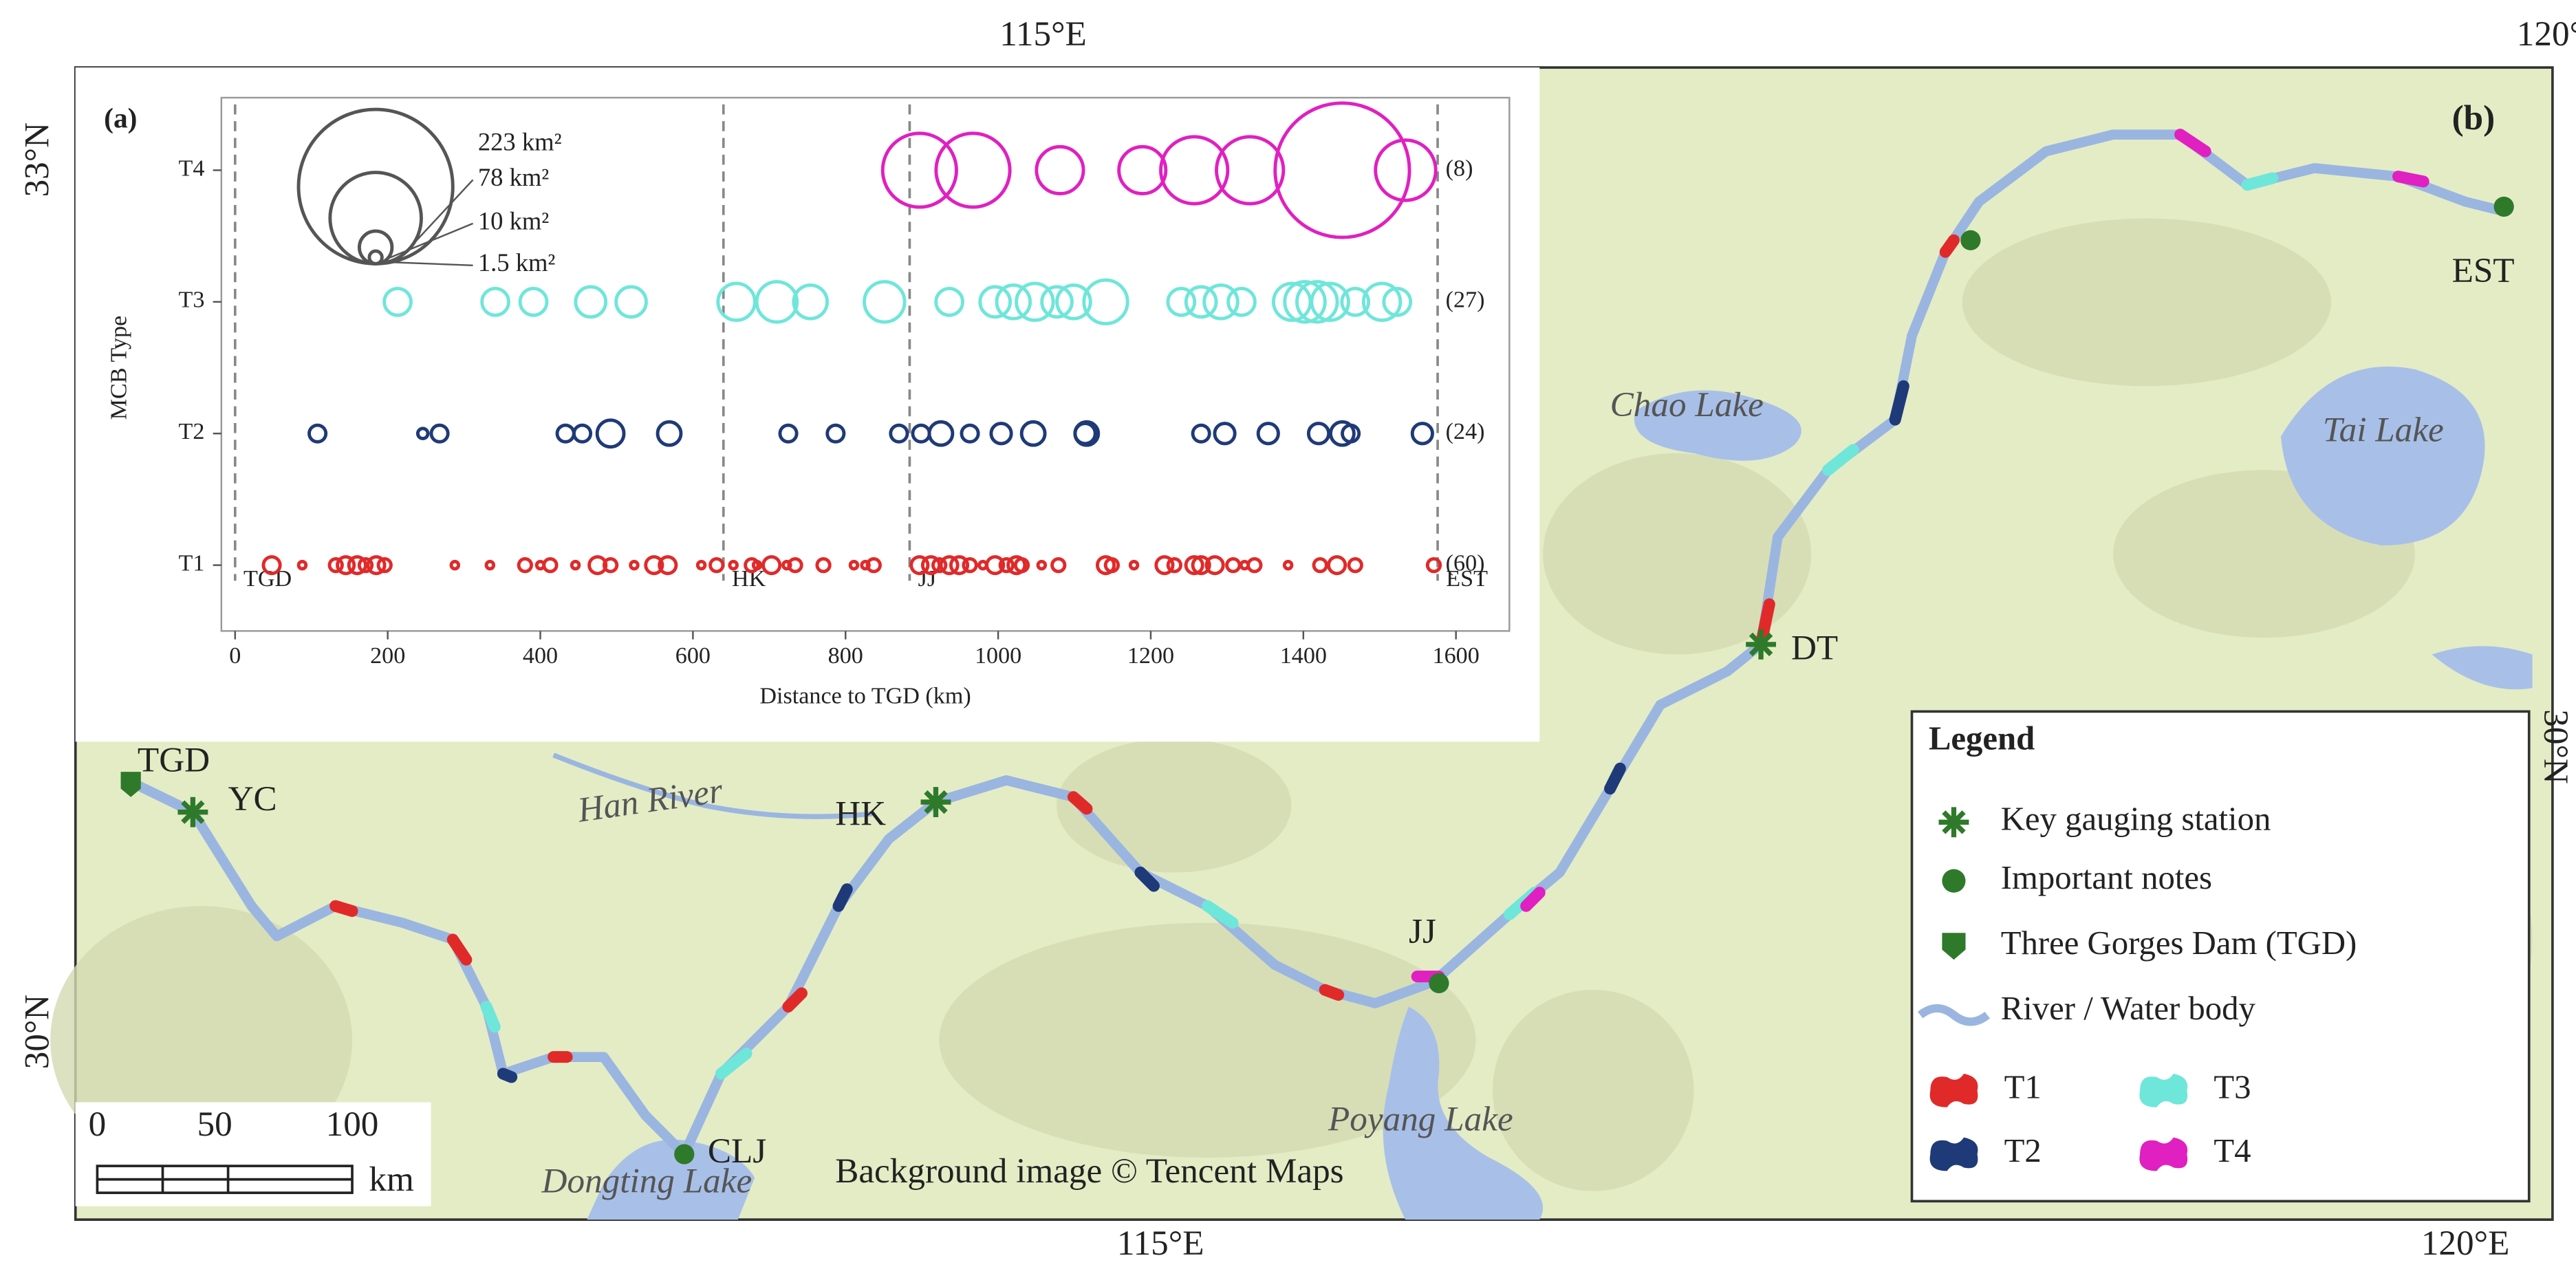  Describe the element at coordinates (1982, 738) in the screenshot. I see `legend-title: Legend` at that location.